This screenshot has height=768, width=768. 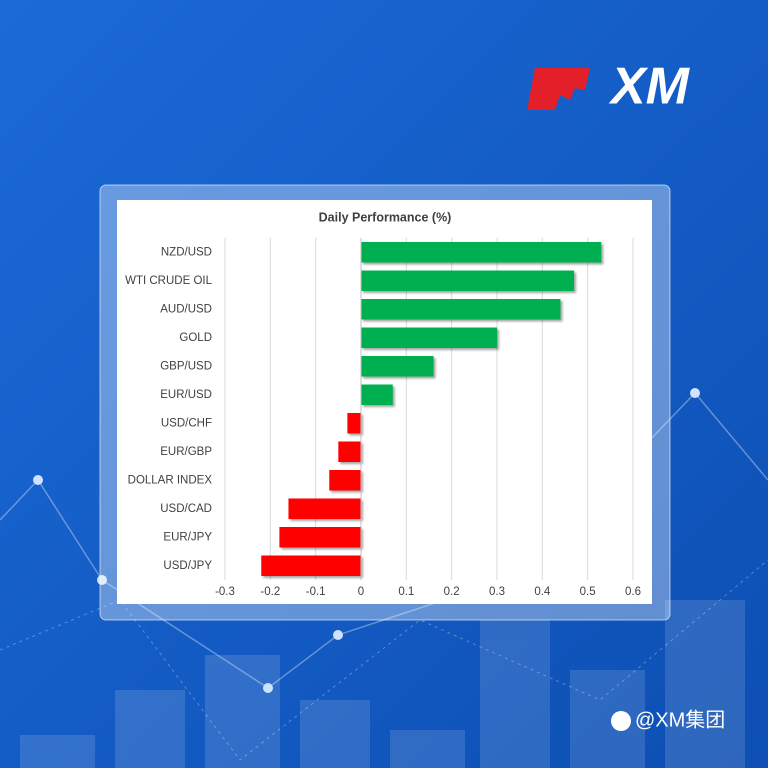 What do you see at coordinates (186, 423) in the screenshot?
I see `y-tick-label: USD/CHF` at bounding box center [186, 423].